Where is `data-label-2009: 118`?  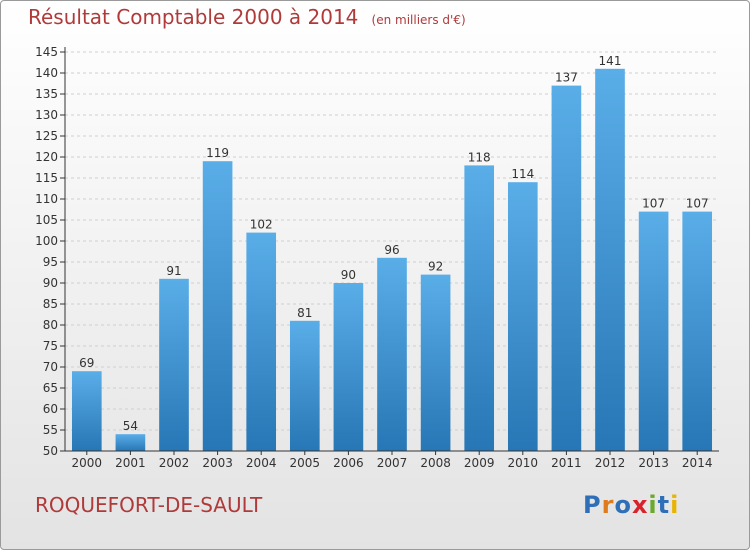
data-label-2009: 118 is located at coordinates (479, 157).